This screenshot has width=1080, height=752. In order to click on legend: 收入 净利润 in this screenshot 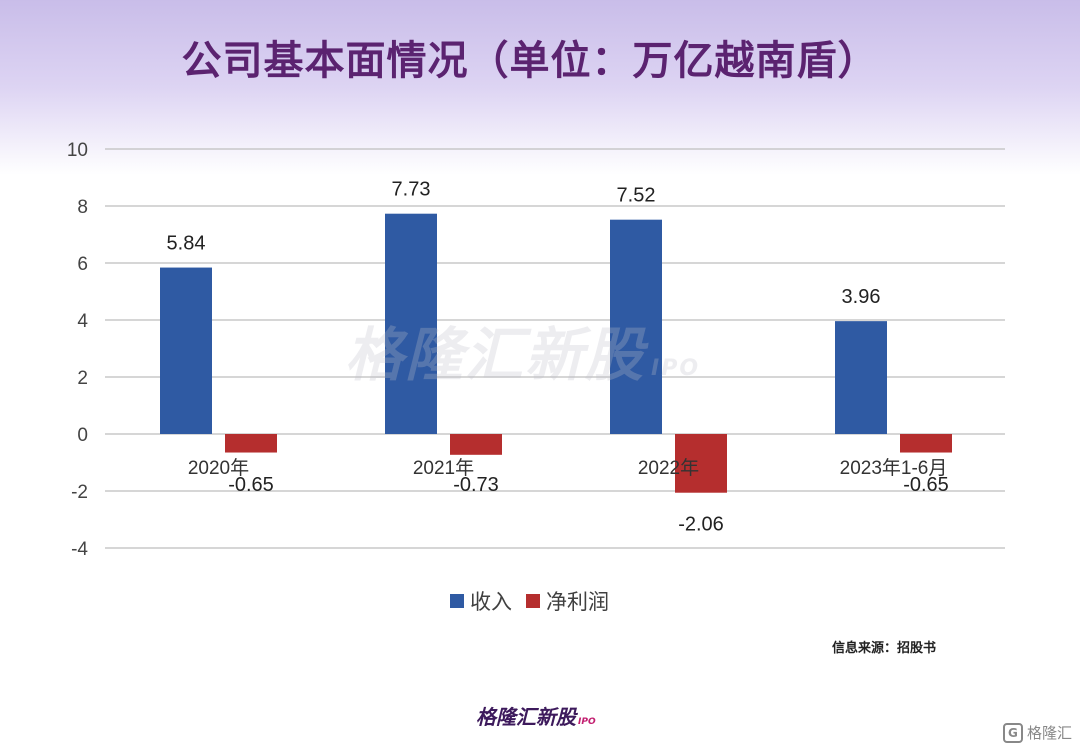, I will do `click(536, 601)`.